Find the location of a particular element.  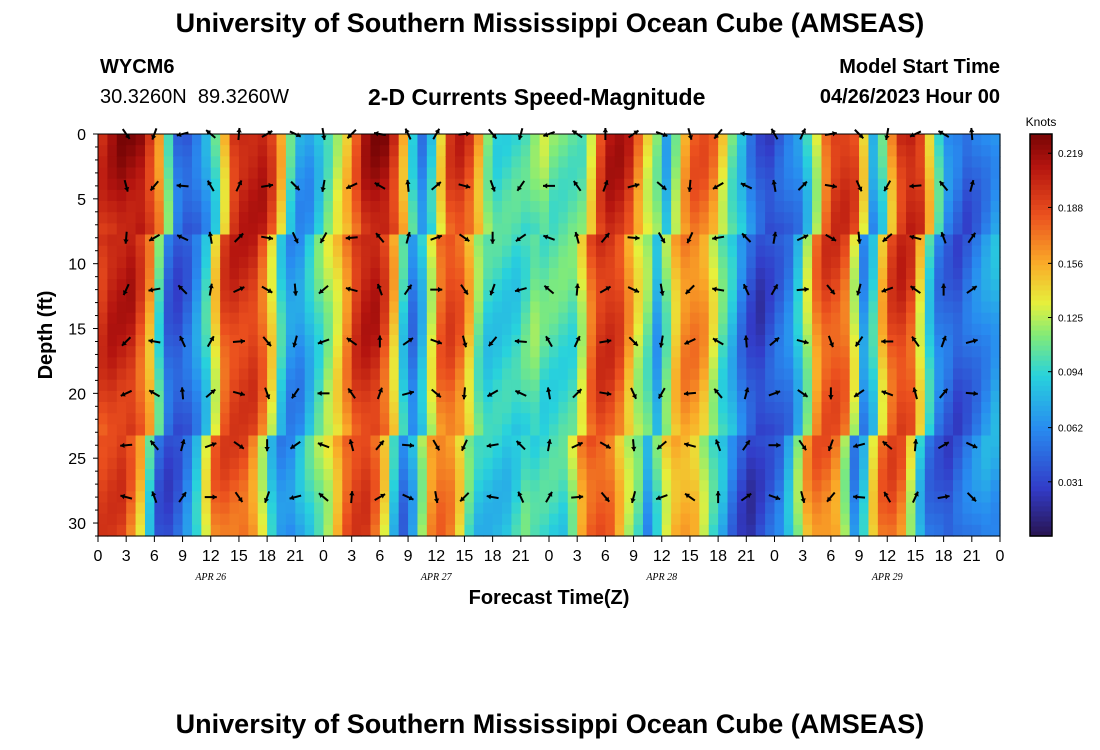

day-label: APR 27 is located at coordinates (436, 577).